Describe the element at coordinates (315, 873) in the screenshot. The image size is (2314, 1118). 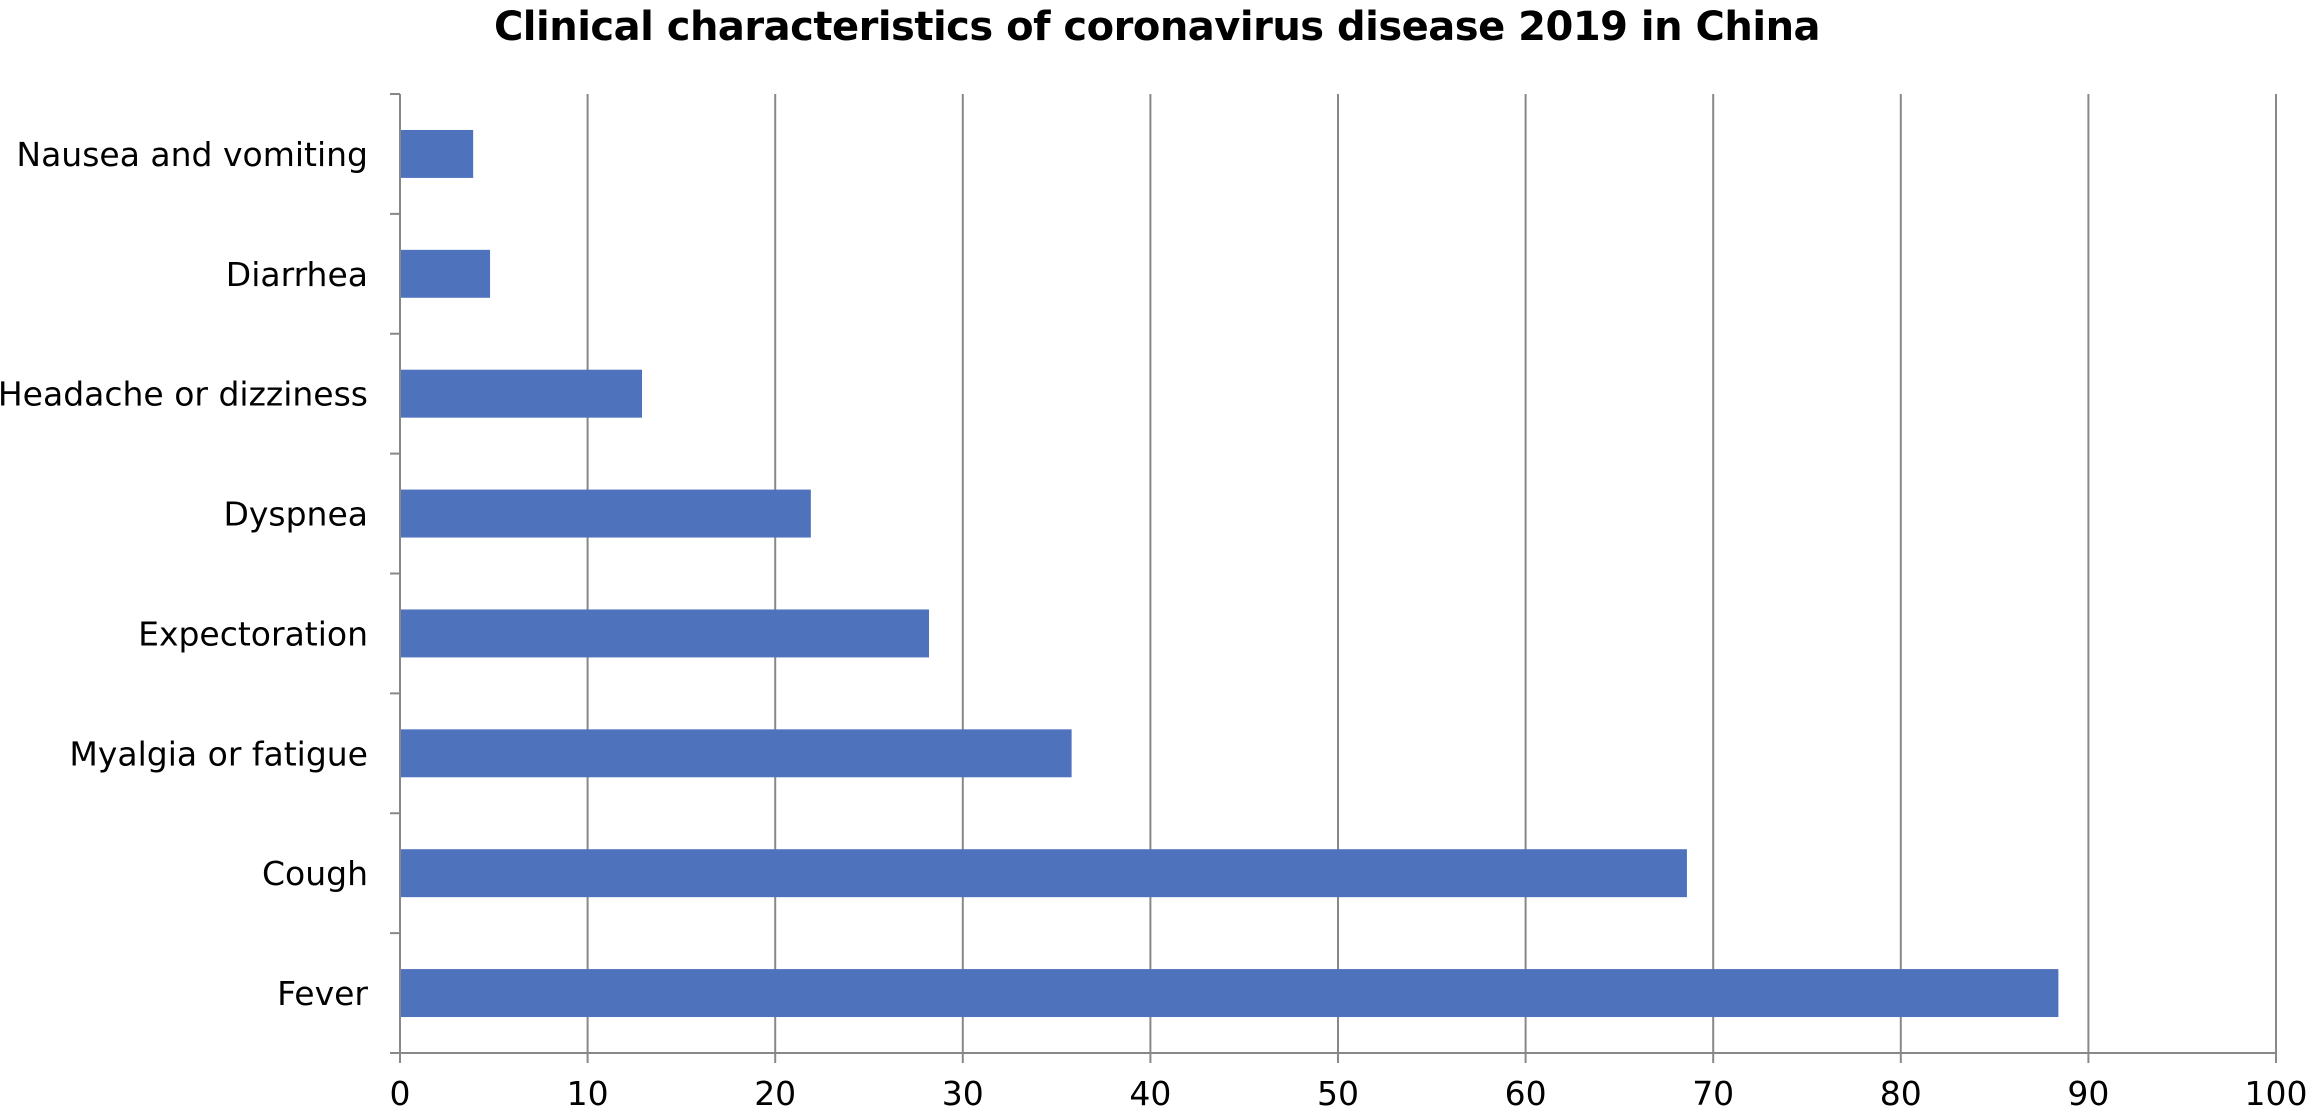
I see `category-label: Cough` at that location.